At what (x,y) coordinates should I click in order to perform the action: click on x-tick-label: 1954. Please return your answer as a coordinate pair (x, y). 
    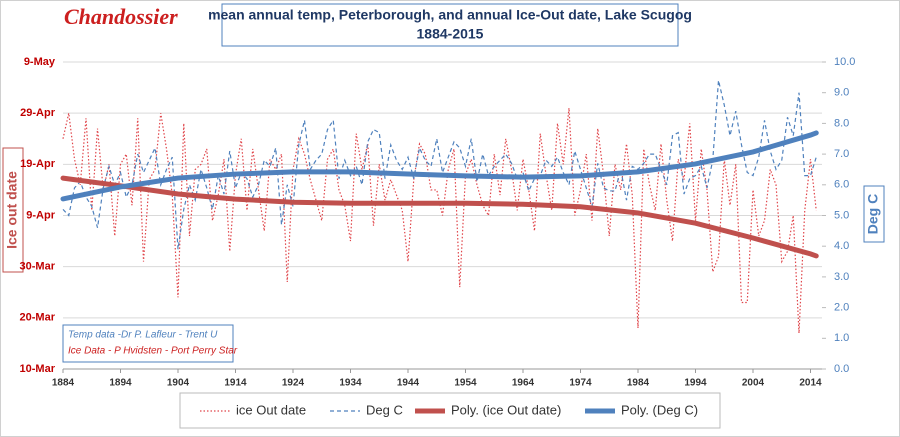
    Looking at the image, I should click on (465, 383).